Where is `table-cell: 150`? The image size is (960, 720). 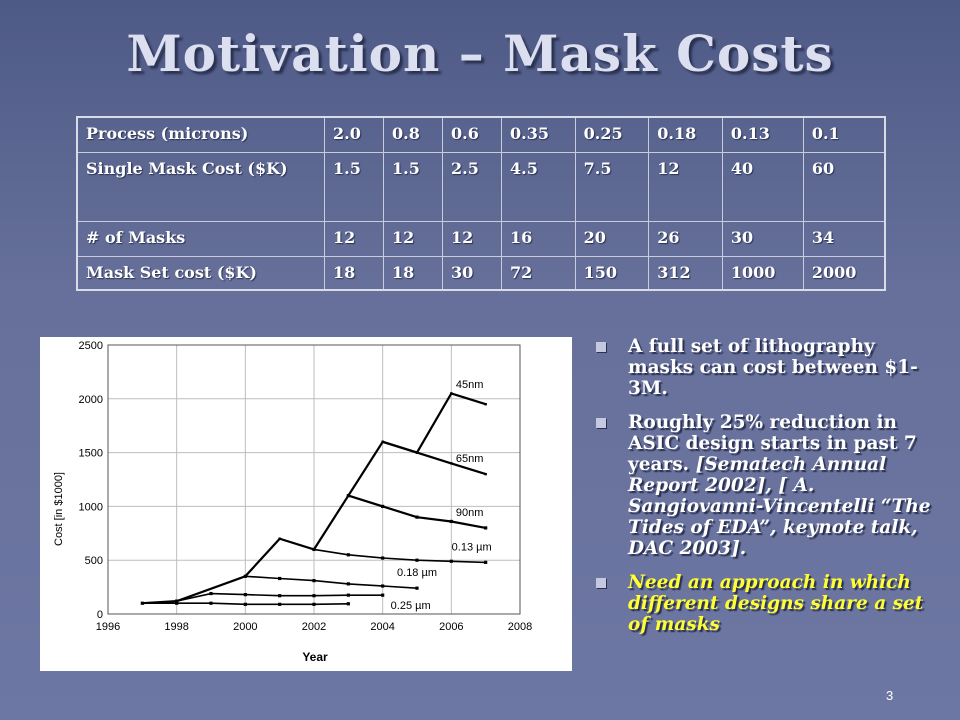
table-cell: 150 is located at coordinates (612, 273).